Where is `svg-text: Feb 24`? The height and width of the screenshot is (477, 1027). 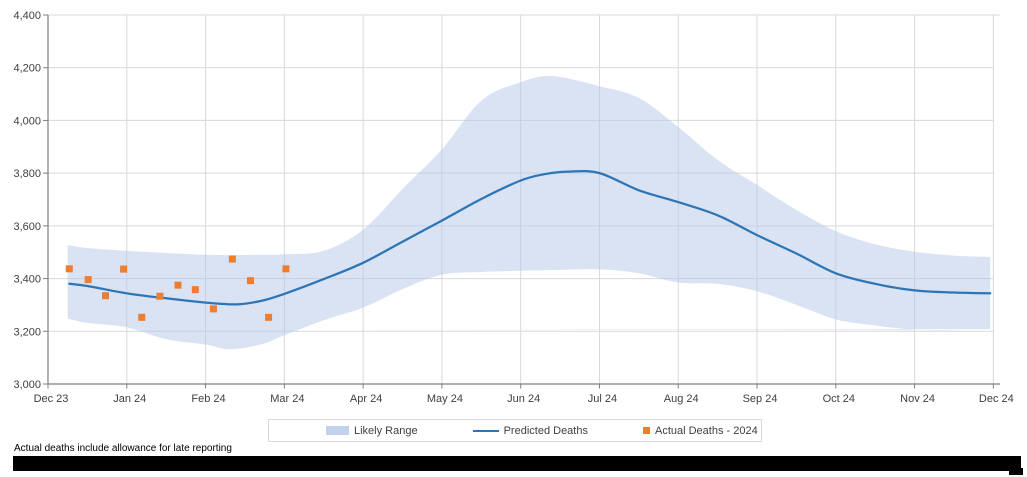 svg-text: Feb 24 is located at coordinates (208, 399).